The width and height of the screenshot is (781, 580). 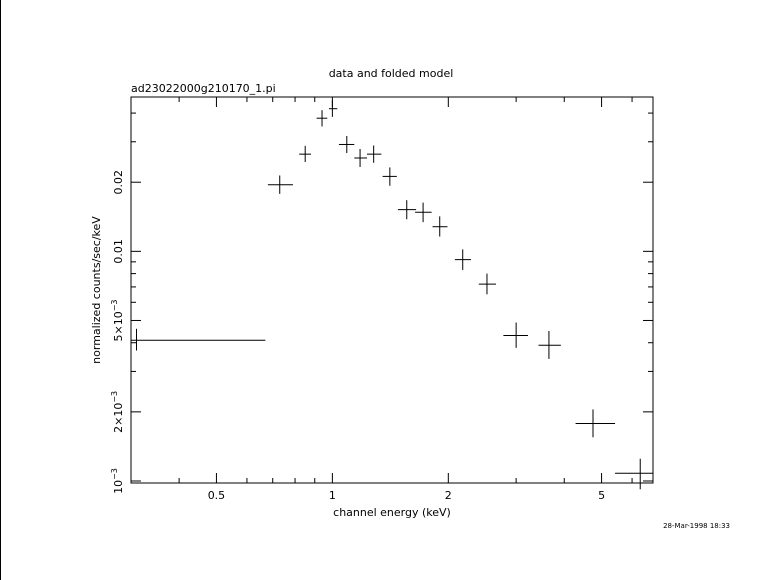 I want to click on frame-left-border, so click(x=0, y=290).